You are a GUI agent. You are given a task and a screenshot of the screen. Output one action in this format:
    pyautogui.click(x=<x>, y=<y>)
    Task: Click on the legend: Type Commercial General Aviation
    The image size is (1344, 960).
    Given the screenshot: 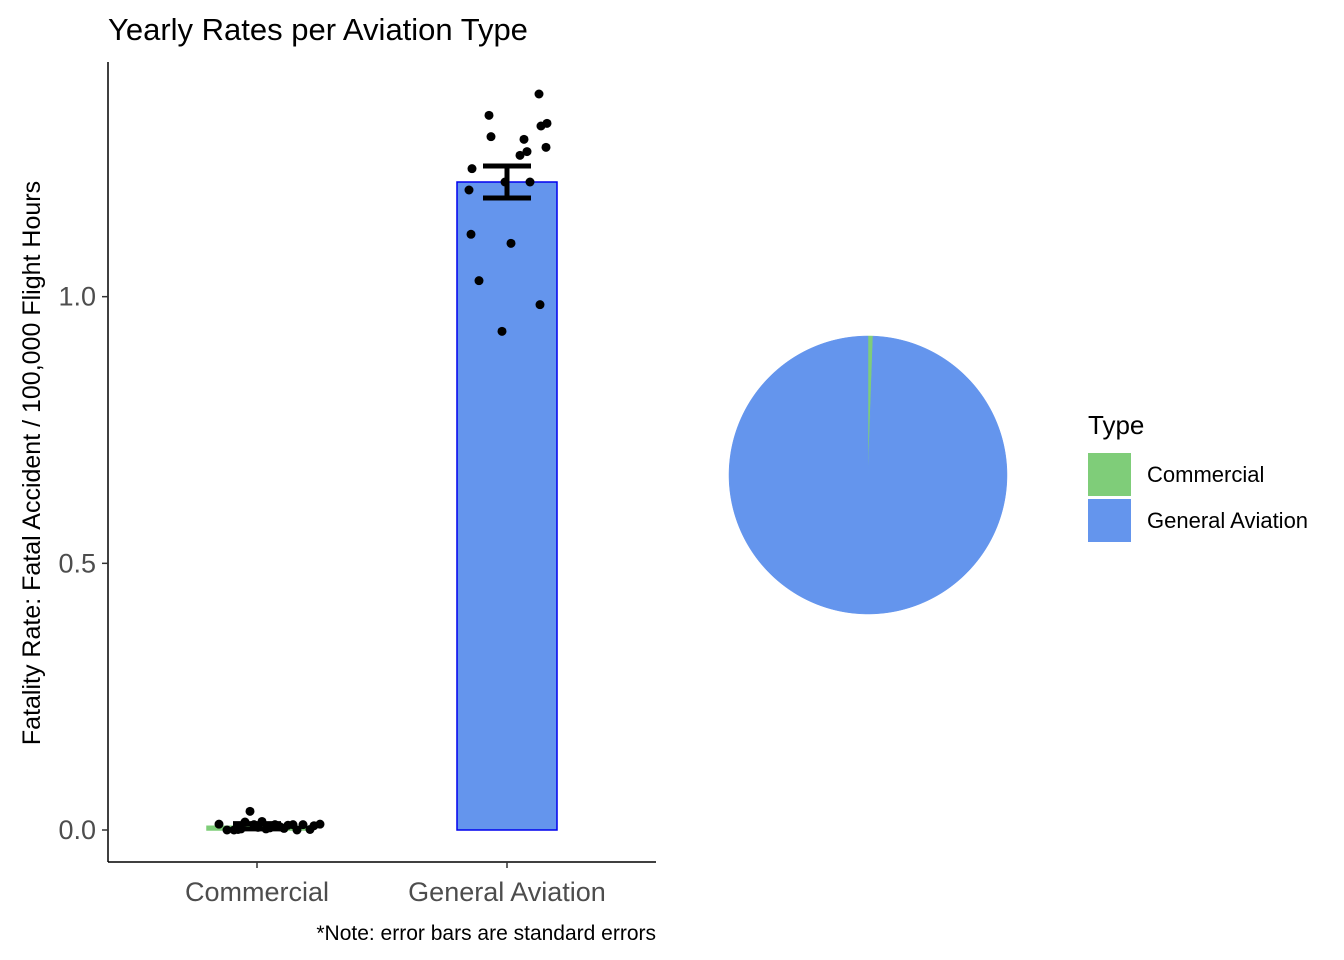 What is the action you would take?
    pyautogui.click(x=1198, y=476)
    